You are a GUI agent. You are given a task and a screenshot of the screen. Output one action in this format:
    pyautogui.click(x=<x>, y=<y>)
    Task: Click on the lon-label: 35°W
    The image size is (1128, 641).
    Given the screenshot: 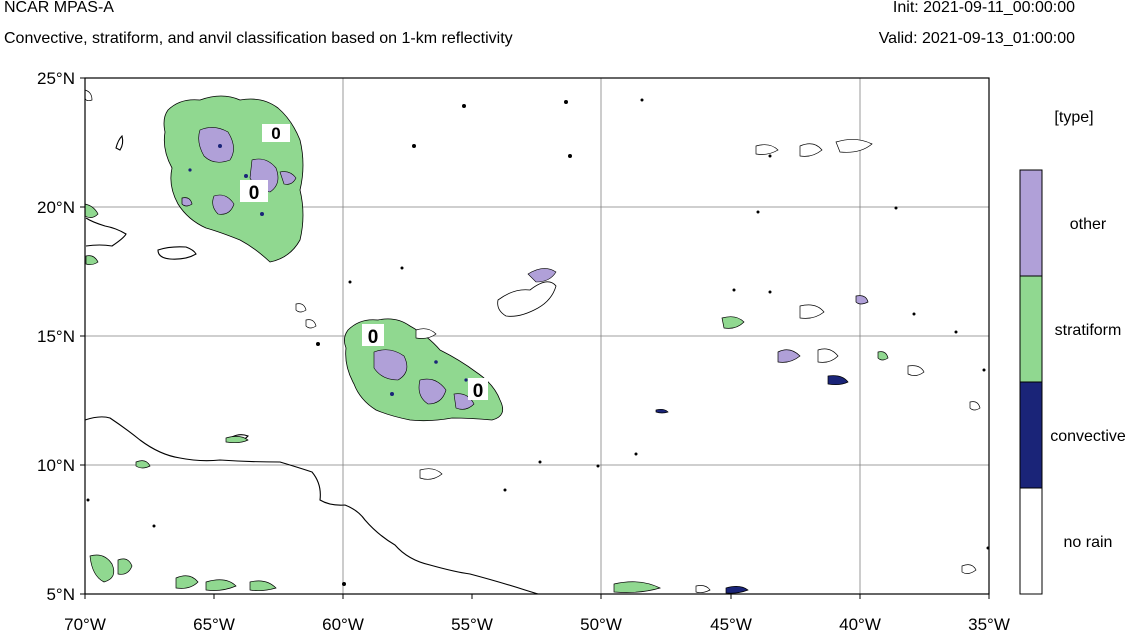 What is the action you would take?
    pyautogui.click(x=989, y=624)
    